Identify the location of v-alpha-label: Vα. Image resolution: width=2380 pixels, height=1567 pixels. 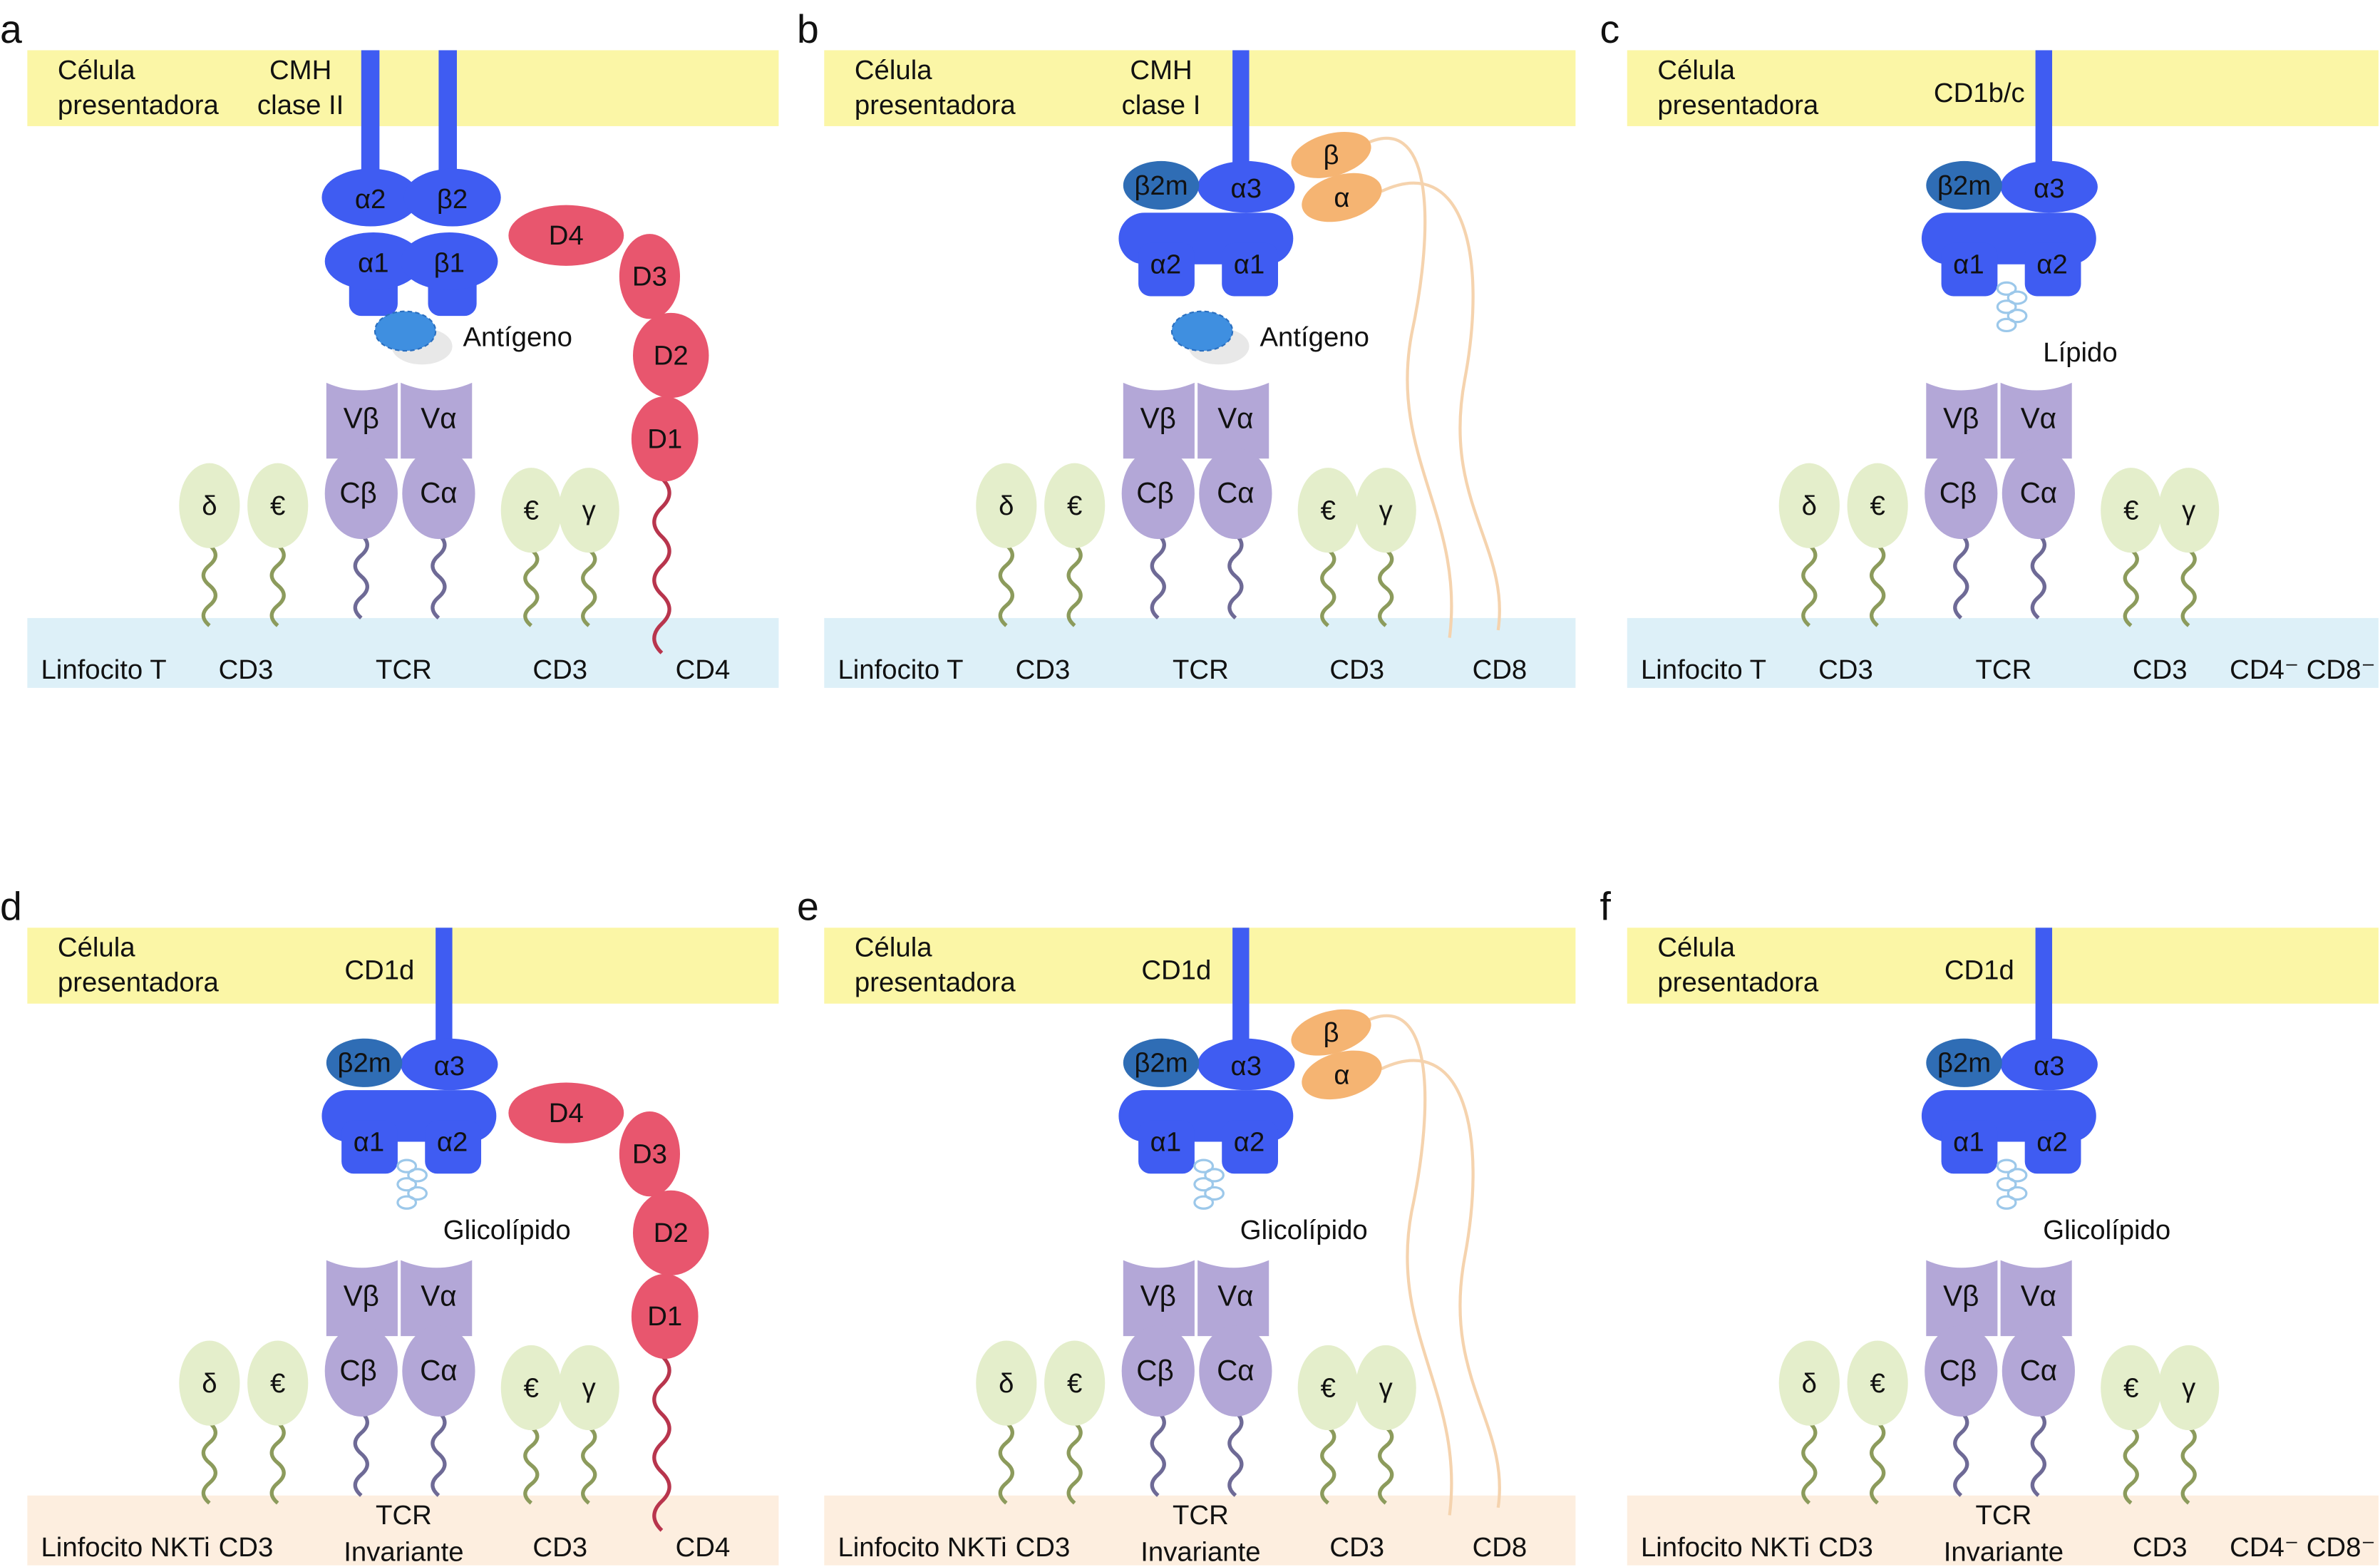
(2038, 1296).